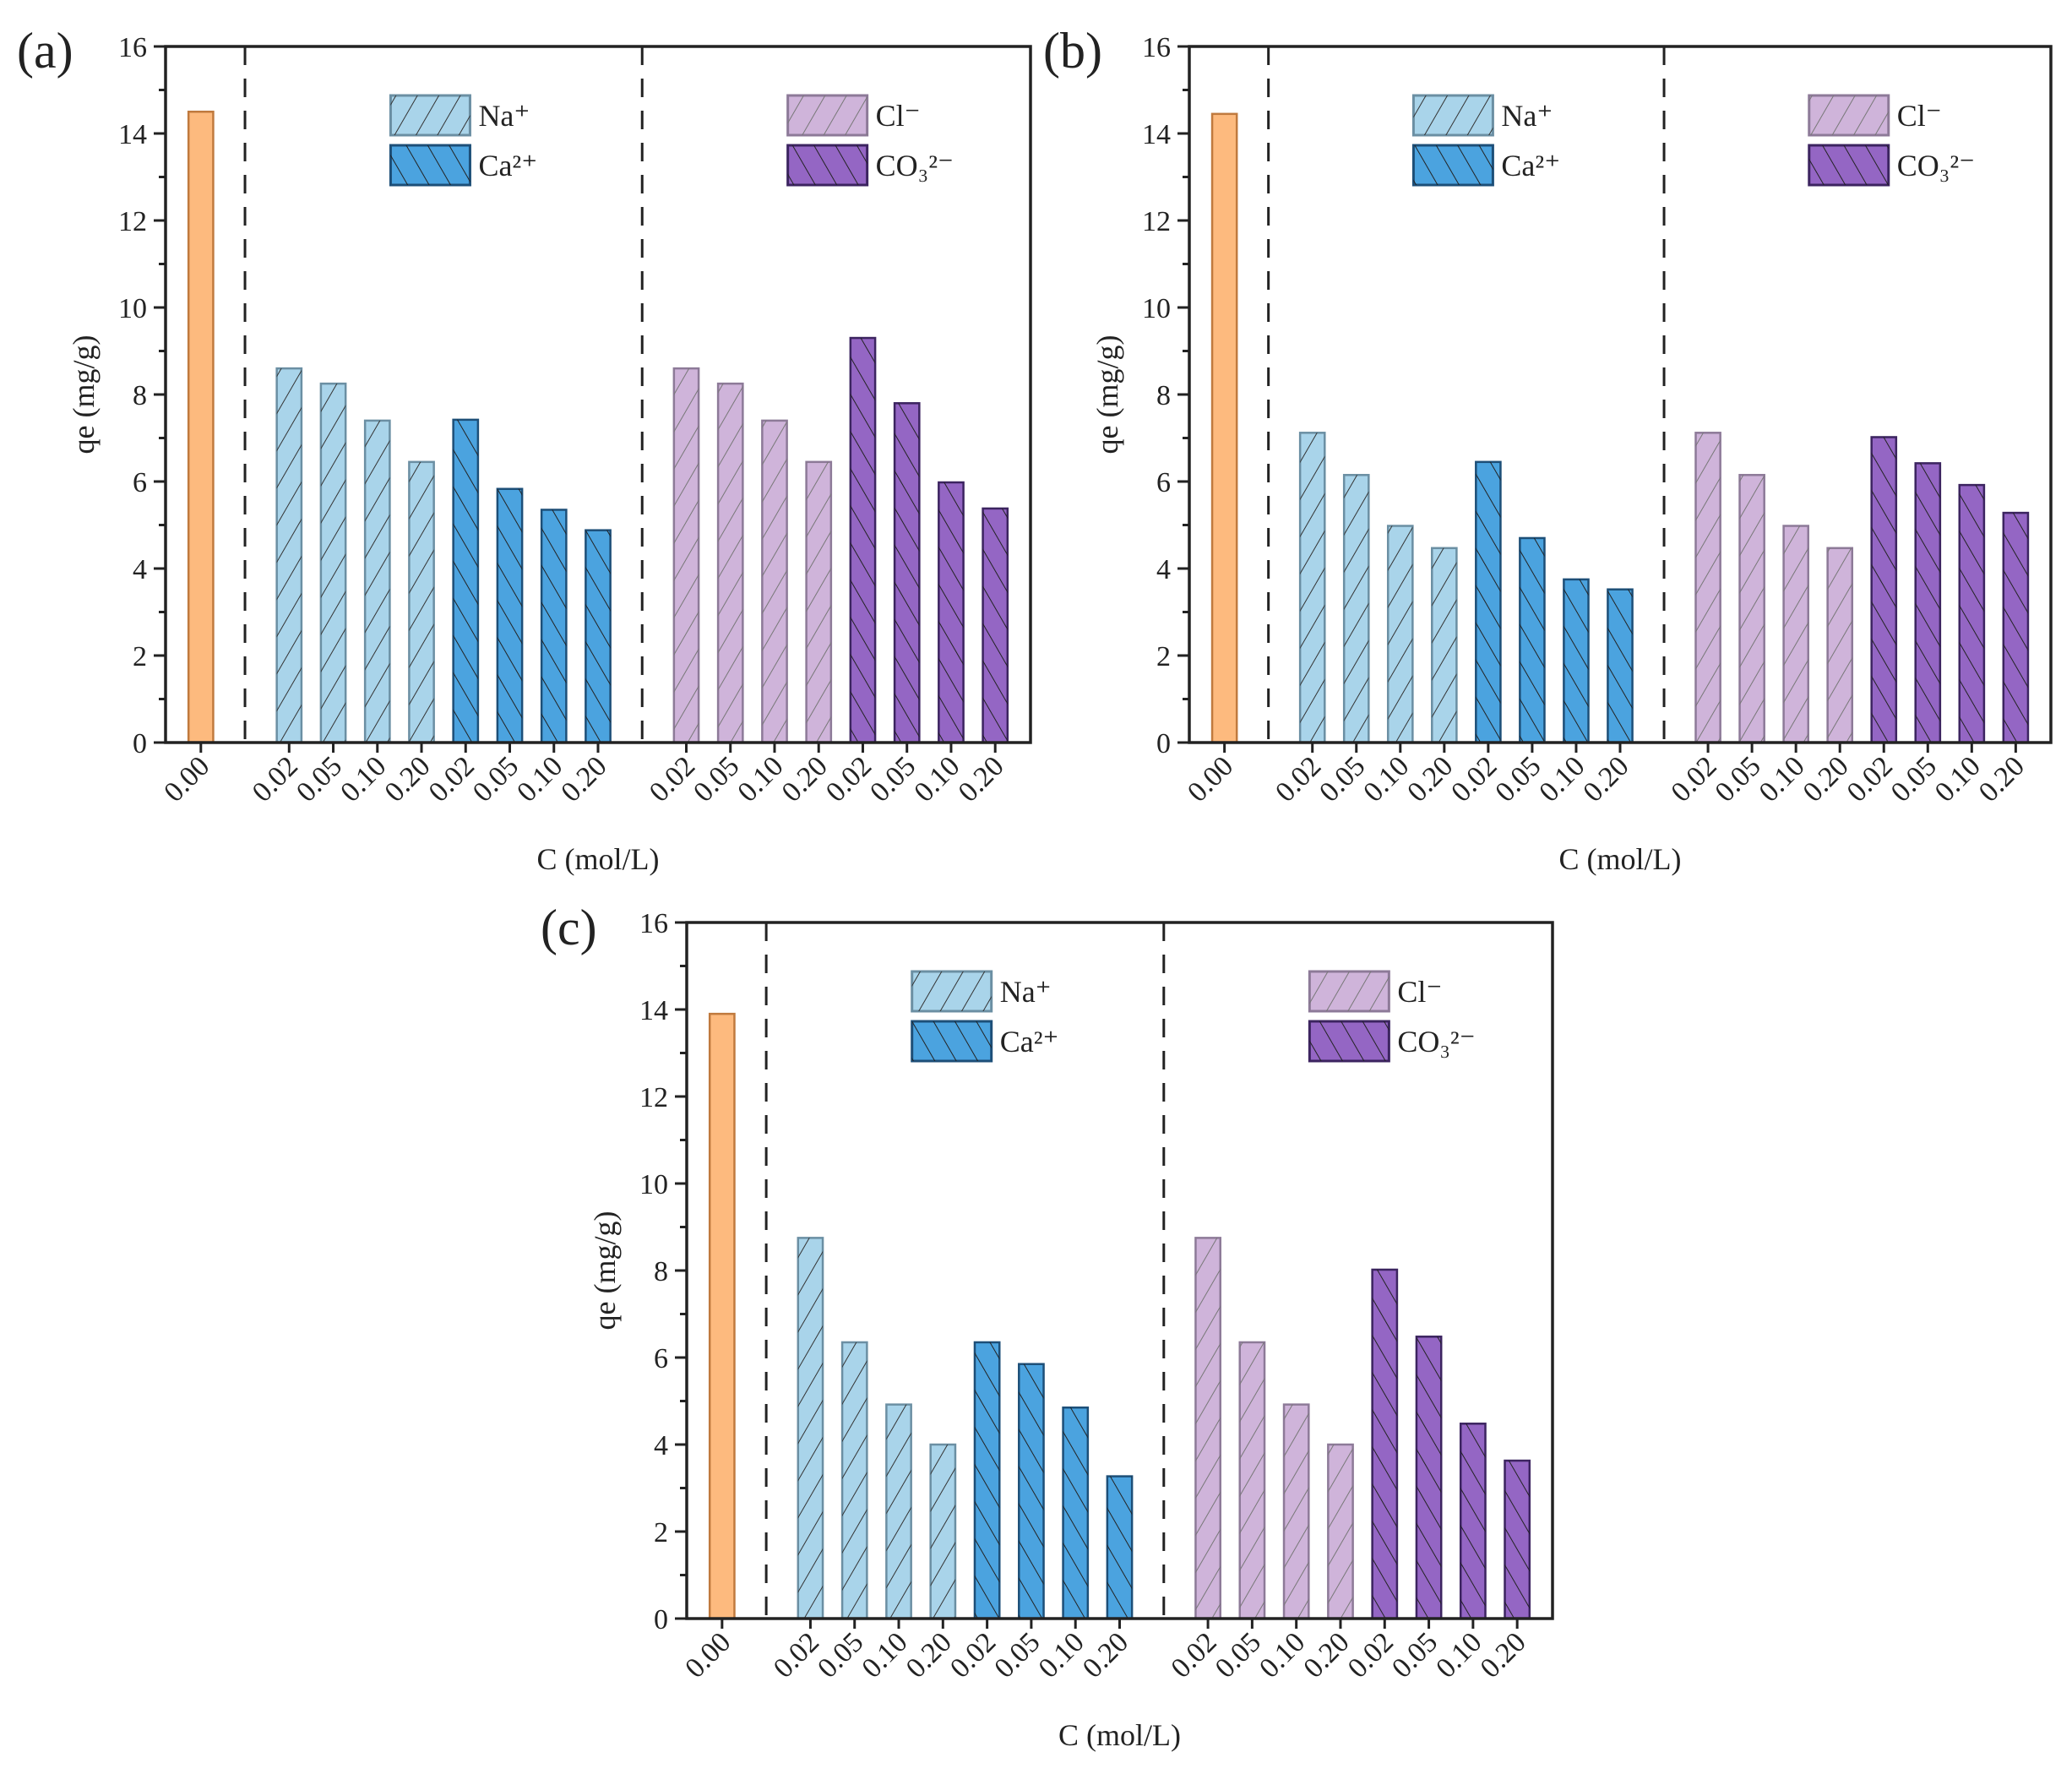 The width and height of the screenshot is (2072, 1774). I want to click on legend-label: Ca²⁺, so click(1029, 1041).